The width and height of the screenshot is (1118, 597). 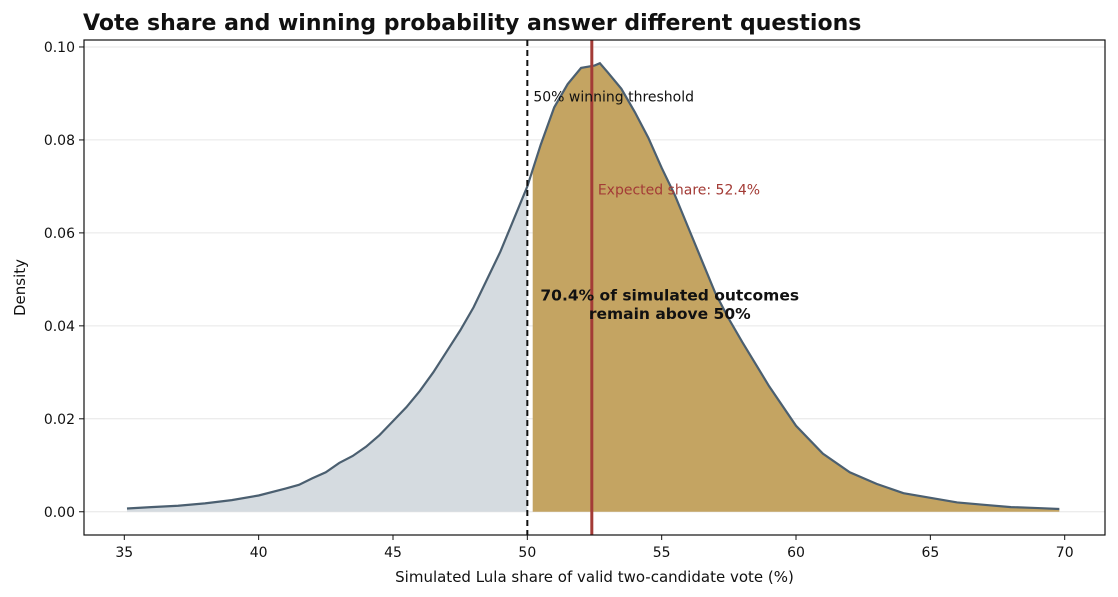 I want to click on x-tick-label: 60, so click(x=796, y=553).